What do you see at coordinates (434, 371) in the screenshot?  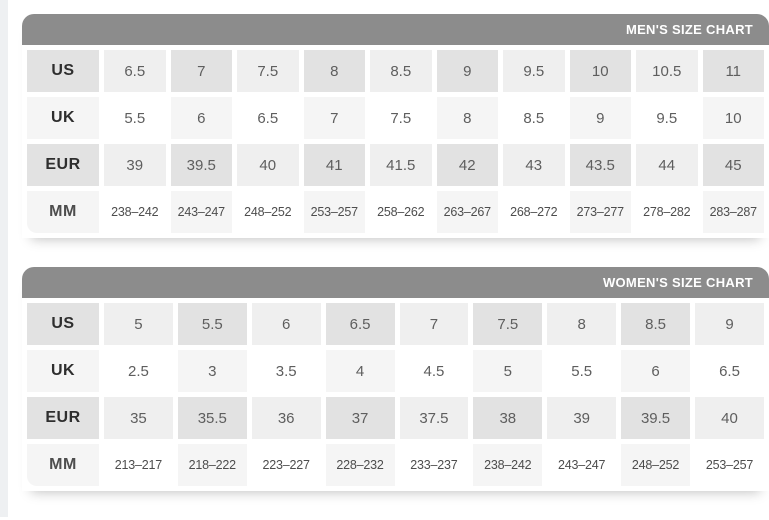 I see `size-cell: 4.5` at bounding box center [434, 371].